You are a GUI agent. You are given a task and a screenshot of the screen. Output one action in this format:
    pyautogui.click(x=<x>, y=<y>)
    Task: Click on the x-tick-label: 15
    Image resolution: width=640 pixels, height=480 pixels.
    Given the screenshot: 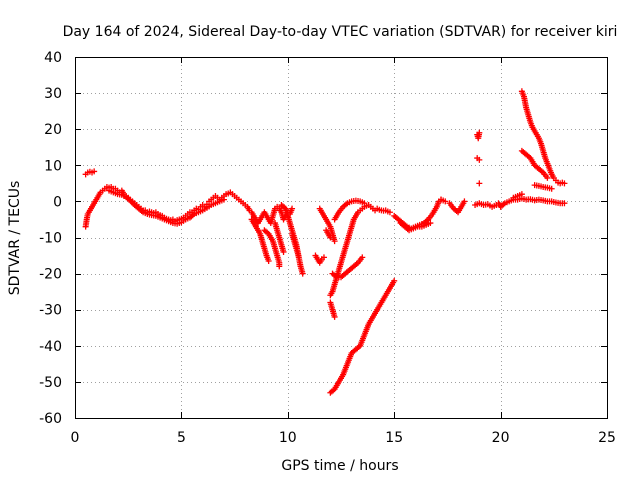 What is the action you would take?
    pyautogui.click(x=394, y=438)
    